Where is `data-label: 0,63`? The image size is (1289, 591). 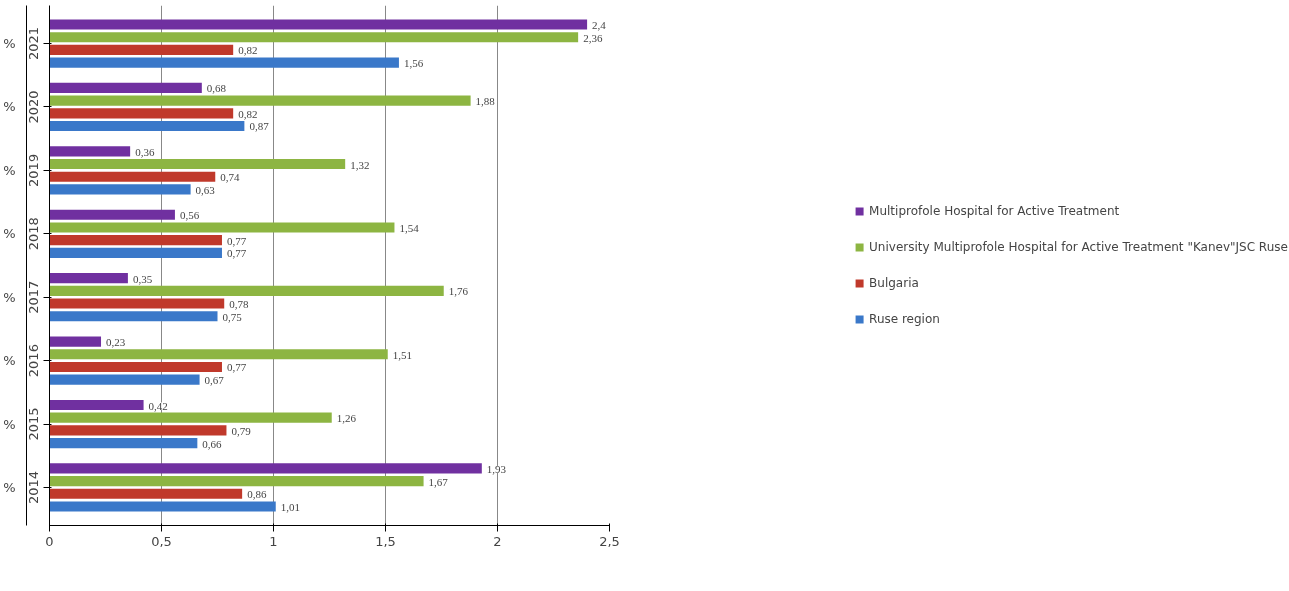 data-label: 0,63 is located at coordinates (205, 189).